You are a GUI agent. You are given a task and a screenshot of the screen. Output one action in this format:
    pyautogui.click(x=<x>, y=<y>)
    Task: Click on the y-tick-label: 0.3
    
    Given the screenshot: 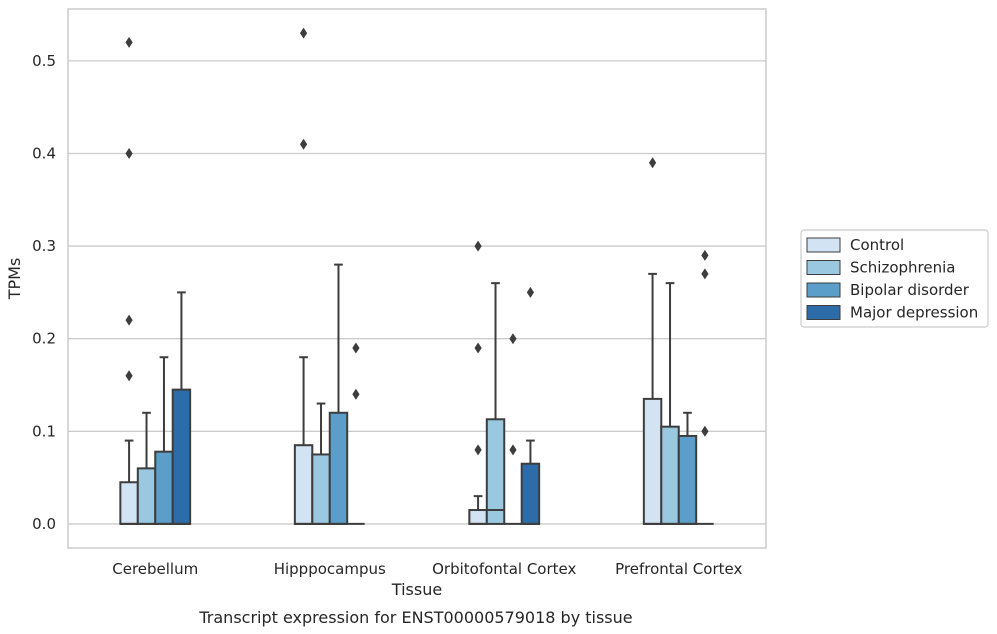 What is the action you would take?
    pyautogui.click(x=44, y=246)
    